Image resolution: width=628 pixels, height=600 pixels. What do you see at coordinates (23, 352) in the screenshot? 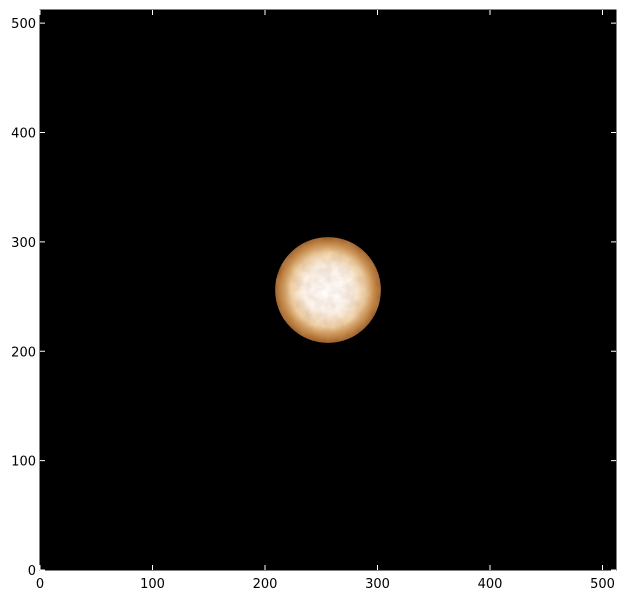
I see `y-tick-label: 200` at bounding box center [23, 352].